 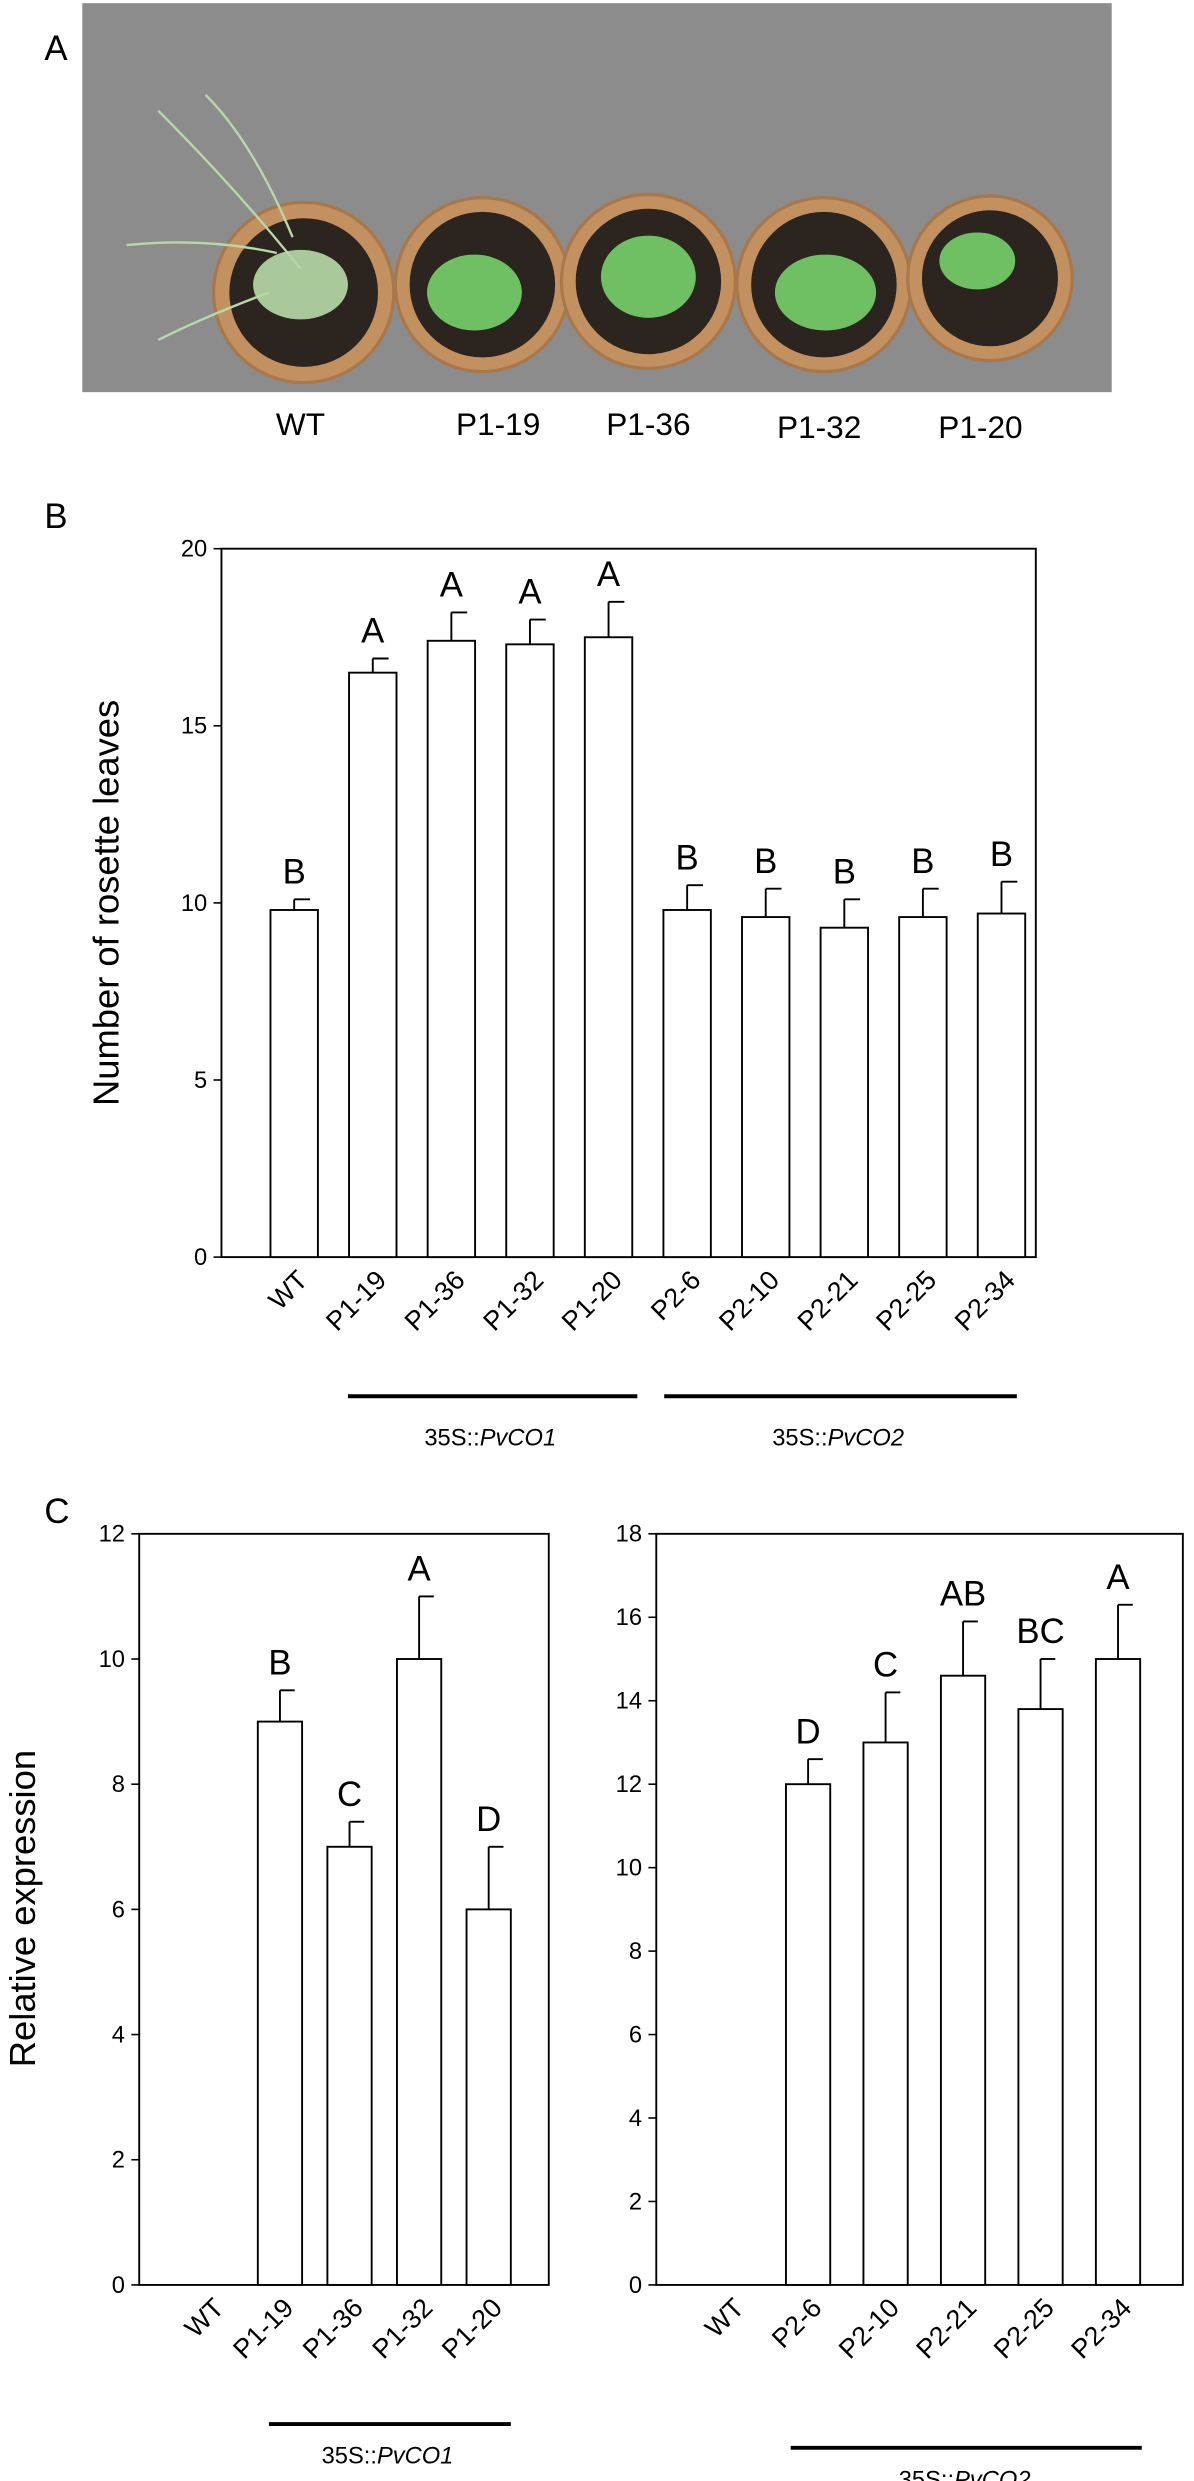 I want to click on photo-label: WT, so click(x=300, y=424).